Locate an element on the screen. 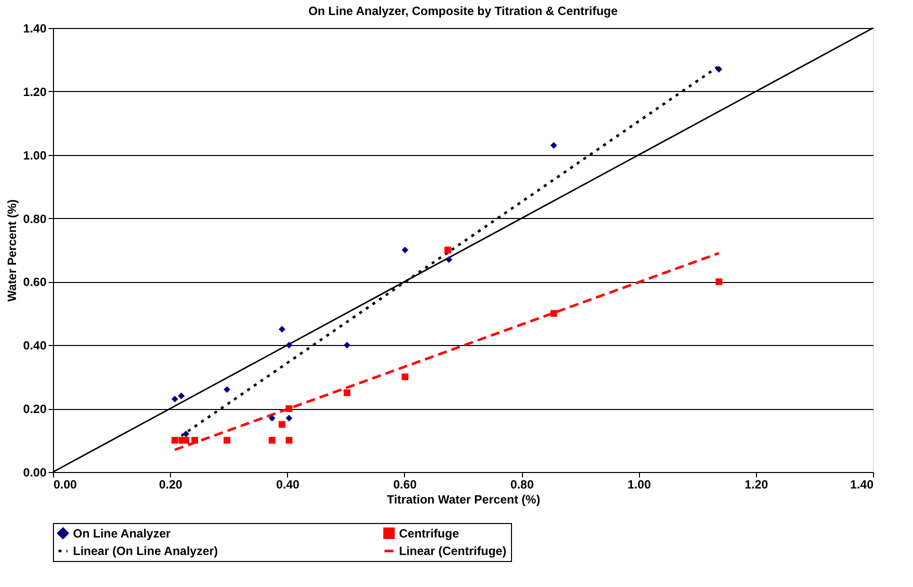 Image resolution: width=913 pixels, height=587 pixels. x-tick-label: 1.20 is located at coordinates (756, 485).